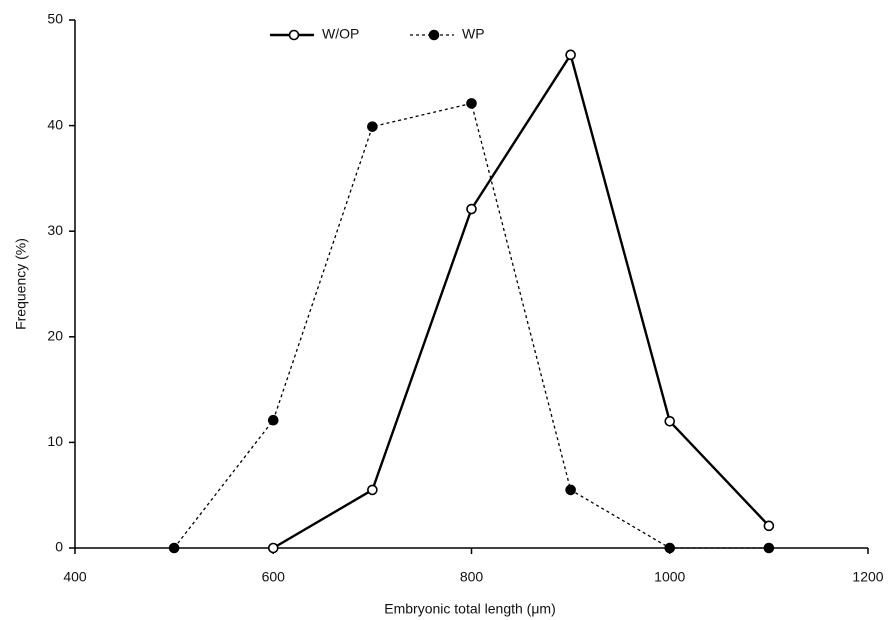  What do you see at coordinates (340, 34) in the screenshot?
I see `legend-label: W/OP` at bounding box center [340, 34].